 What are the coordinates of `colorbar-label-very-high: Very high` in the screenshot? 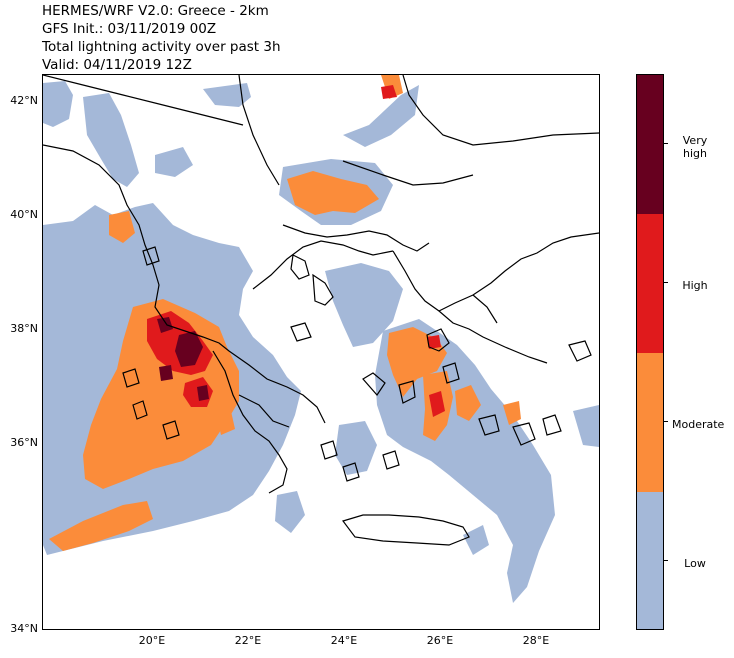 It's located at (695, 147).